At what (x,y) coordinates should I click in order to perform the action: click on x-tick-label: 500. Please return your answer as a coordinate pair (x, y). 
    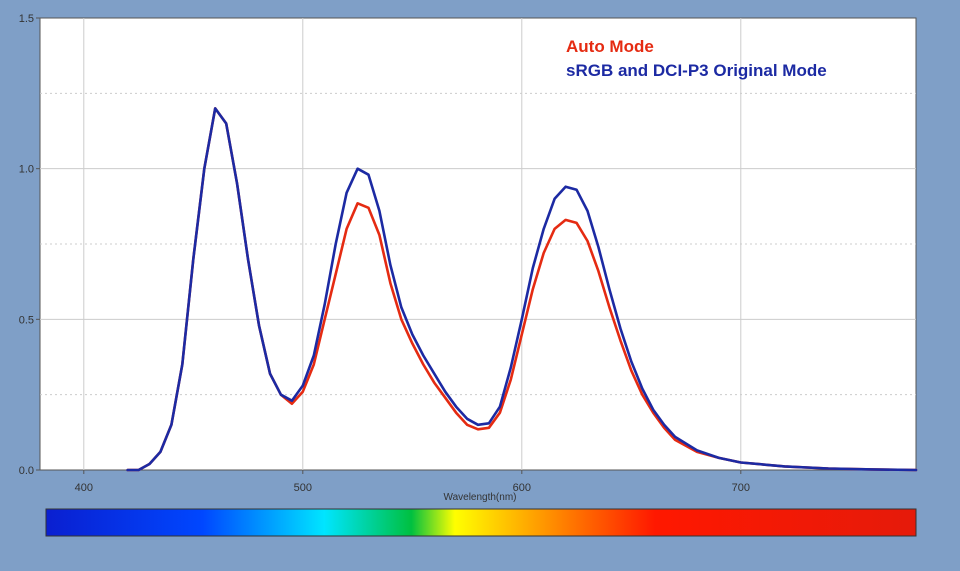
    Looking at the image, I should click on (303, 488).